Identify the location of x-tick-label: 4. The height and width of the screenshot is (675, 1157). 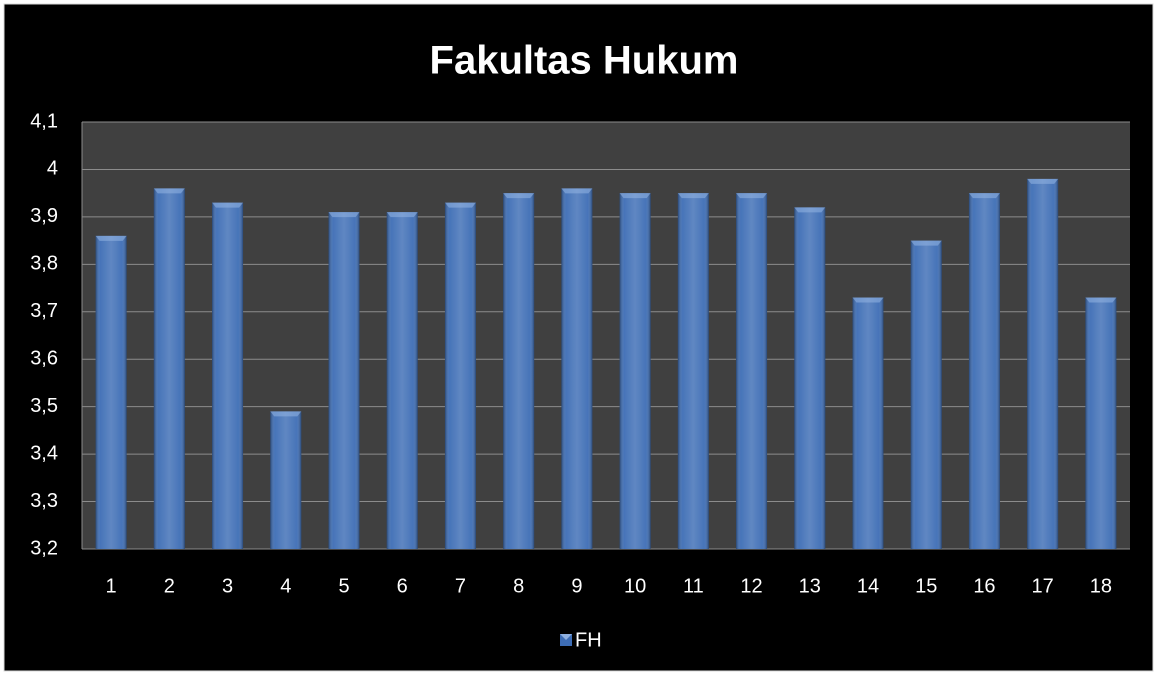
(285, 586).